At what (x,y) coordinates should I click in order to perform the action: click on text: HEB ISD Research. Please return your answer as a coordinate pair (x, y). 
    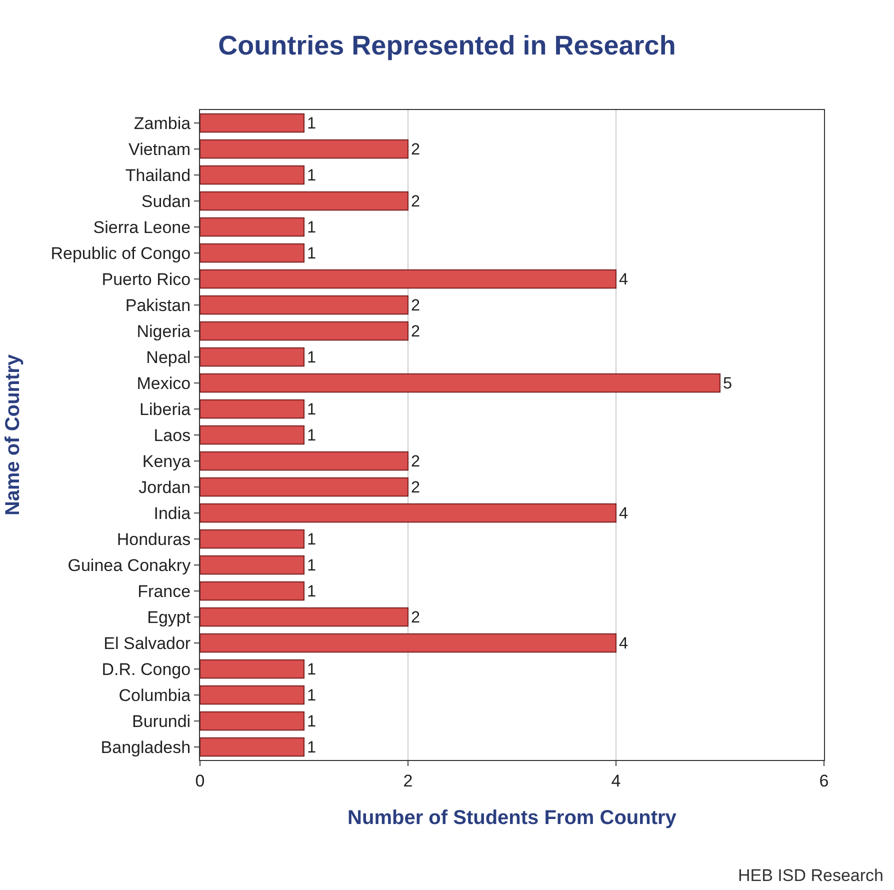
    Looking at the image, I should click on (811, 875).